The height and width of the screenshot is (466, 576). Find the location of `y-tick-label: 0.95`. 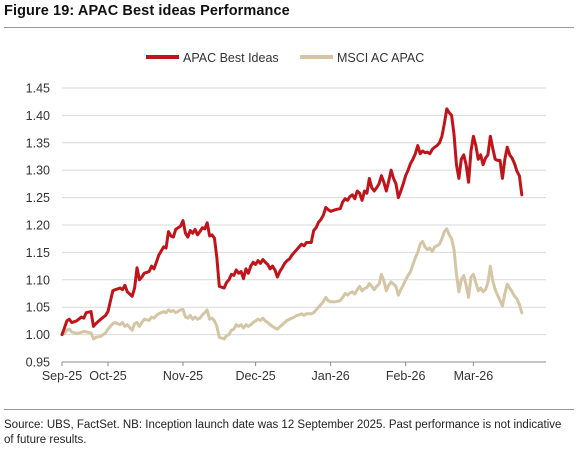

y-tick-label: 0.95 is located at coordinates (38, 363).